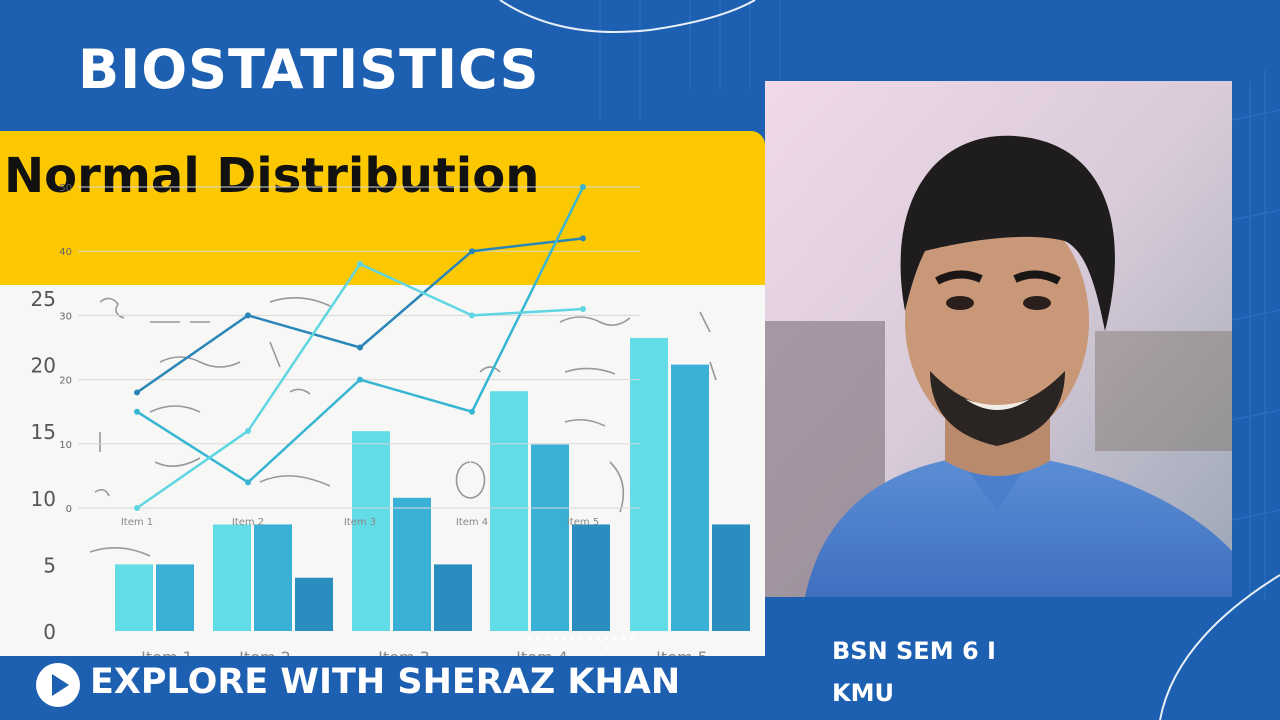 The width and height of the screenshot is (1280, 720). Describe the element at coordinates (272, 176) in the screenshot. I see `video-subtitle: Normal Distribution` at that location.